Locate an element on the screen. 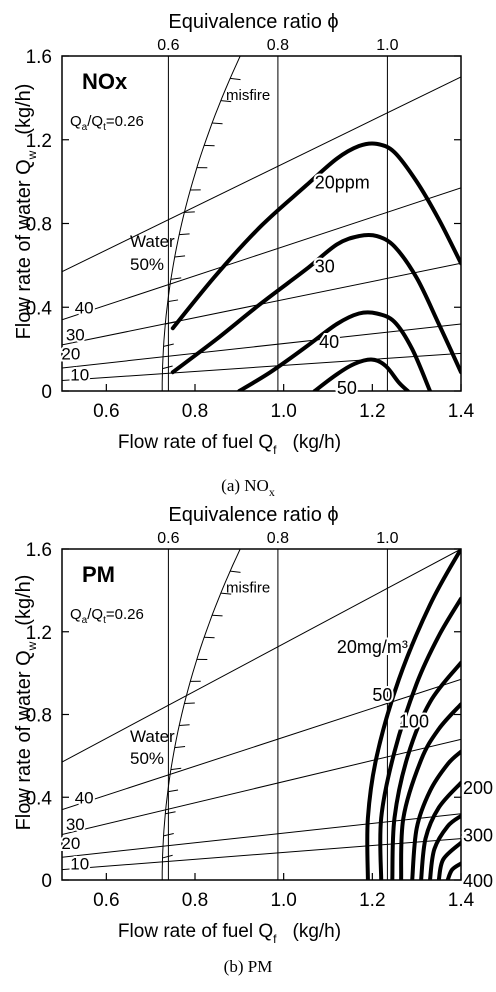  contour-label: 30 is located at coordinates (325, 266).